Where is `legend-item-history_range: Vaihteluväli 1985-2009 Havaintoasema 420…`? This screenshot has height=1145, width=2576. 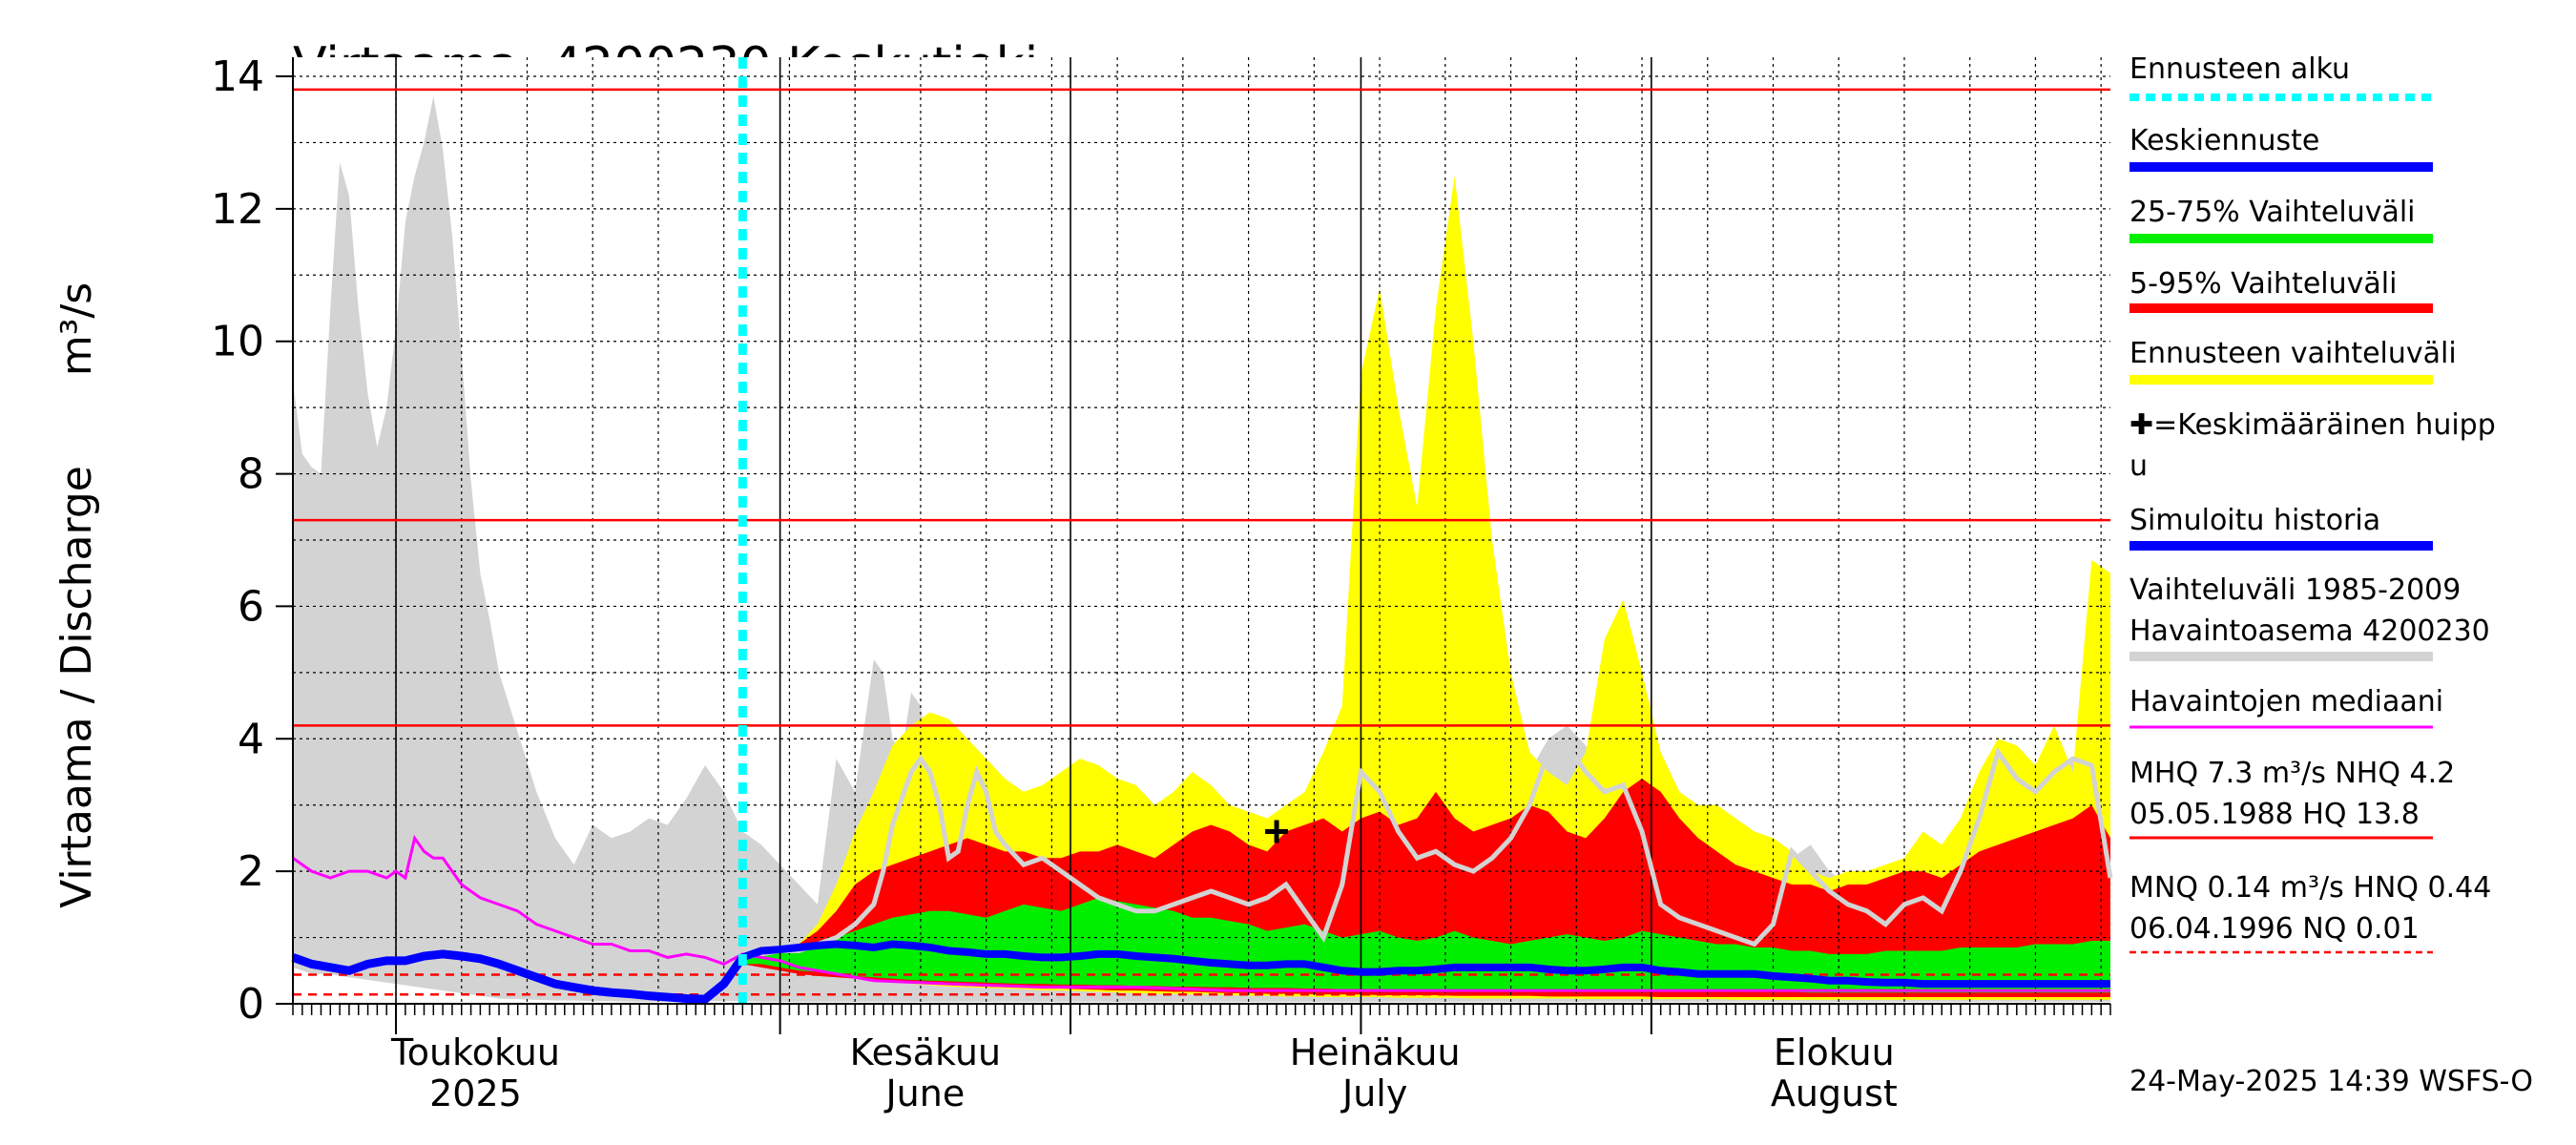 legend-item-history_range: Vaihteluväli 1985-2009 Havaintoasema 420… is located at coordinates (2309, 617).